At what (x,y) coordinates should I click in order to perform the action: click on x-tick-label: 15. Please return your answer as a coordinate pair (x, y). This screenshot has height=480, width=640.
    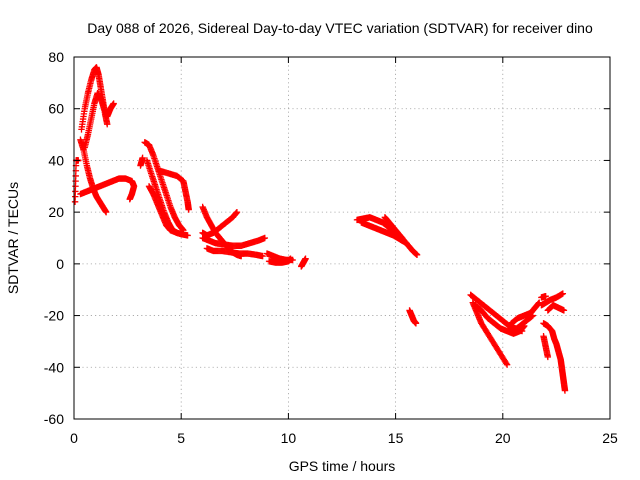
    Looking at the image, I should click on (396, 438).